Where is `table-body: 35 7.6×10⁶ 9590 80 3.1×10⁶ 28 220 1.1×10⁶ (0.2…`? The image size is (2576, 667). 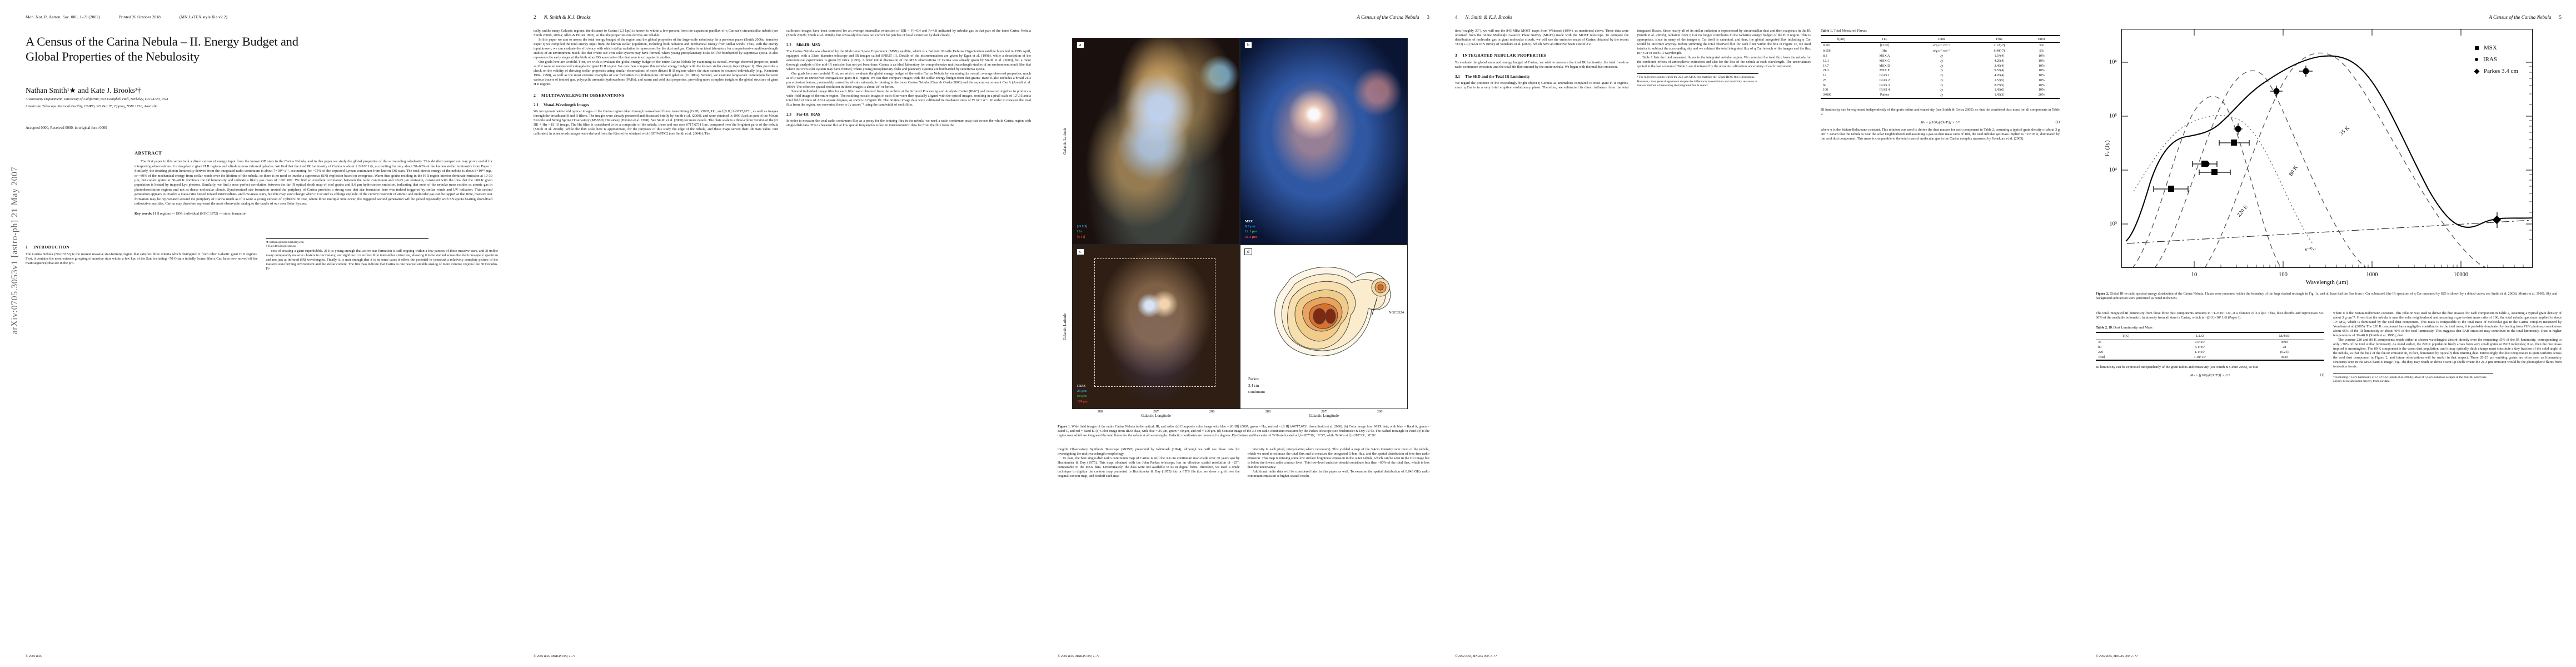 table-body: 35 7.6×10⁶ 9590 80 3.1×10⁶ 28 220 1.1×10⁶ (0.2… is located at coordinates (2210, 350).